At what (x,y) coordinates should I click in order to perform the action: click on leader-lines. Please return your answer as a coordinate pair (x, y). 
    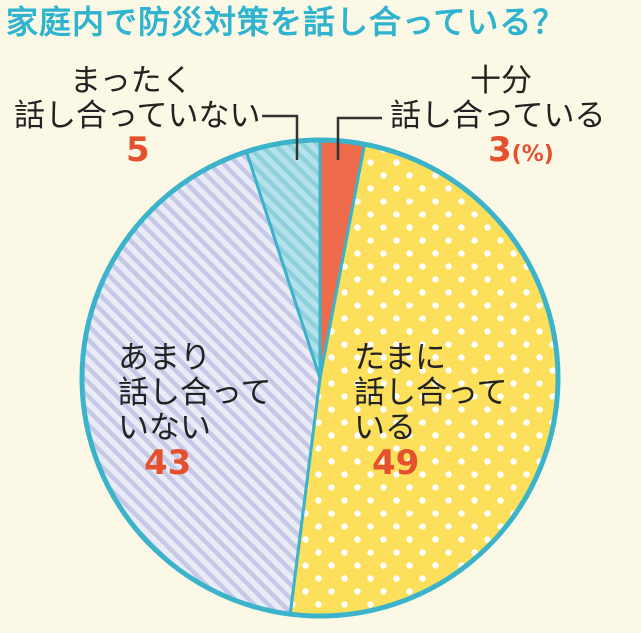
    Looking at the image, I should click on (322, 137).